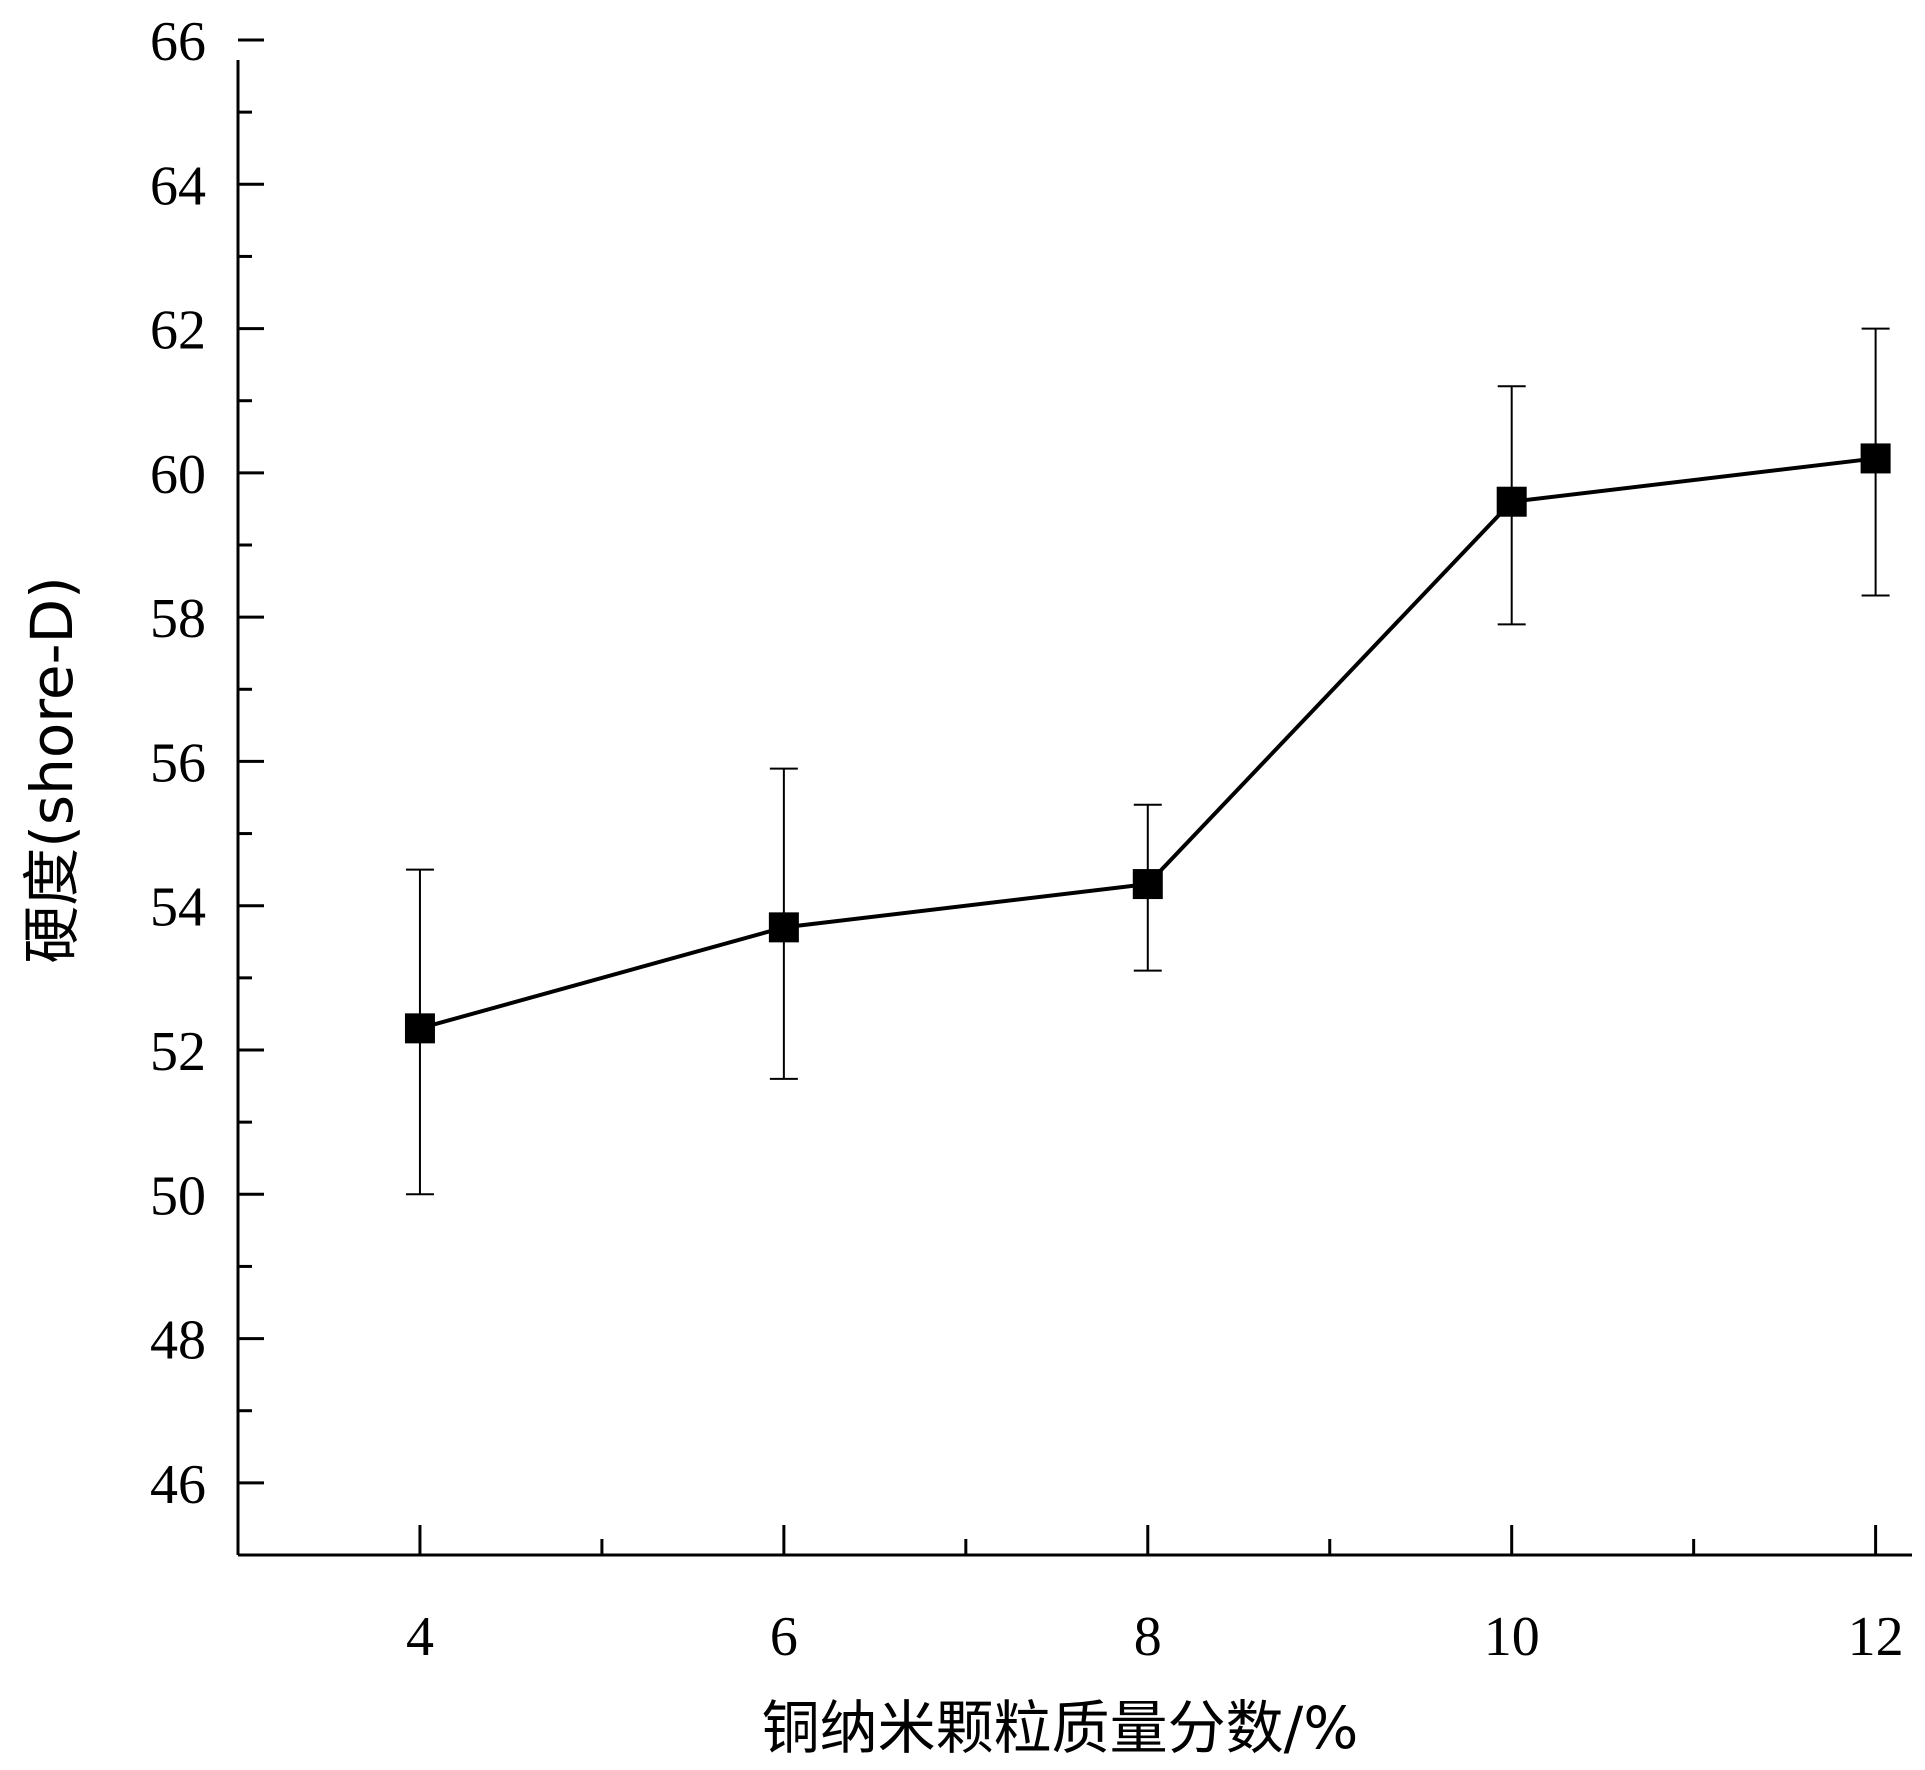 Image resolution: width=1925 pixels, height=1770 pixels. Describe the element at coordinates (784, 1637) in the screenshot. I see `x-tick-label: 6` at that location.